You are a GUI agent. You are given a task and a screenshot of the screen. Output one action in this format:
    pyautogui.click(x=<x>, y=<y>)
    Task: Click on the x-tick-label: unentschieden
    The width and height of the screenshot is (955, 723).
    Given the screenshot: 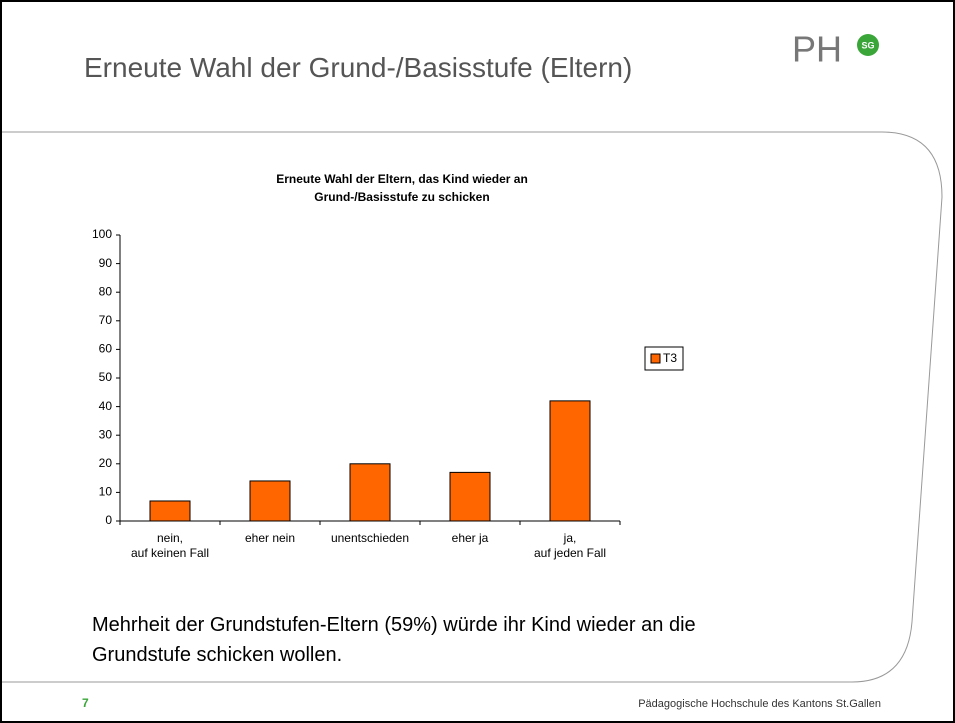 What is the action you would take?
    pyautogui.click(x=370, y=538)
    